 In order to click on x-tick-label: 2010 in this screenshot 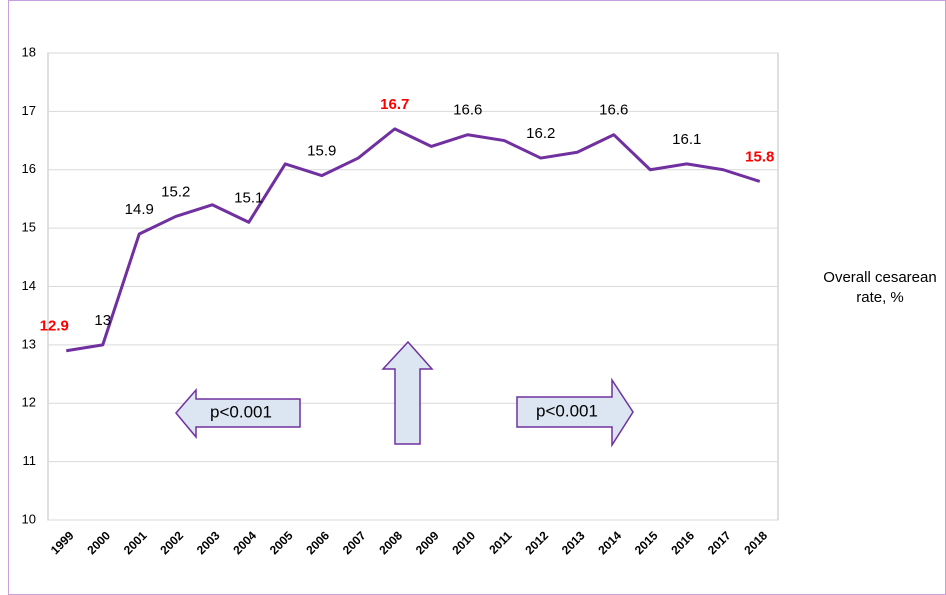, I will do `click(463, 542)`.